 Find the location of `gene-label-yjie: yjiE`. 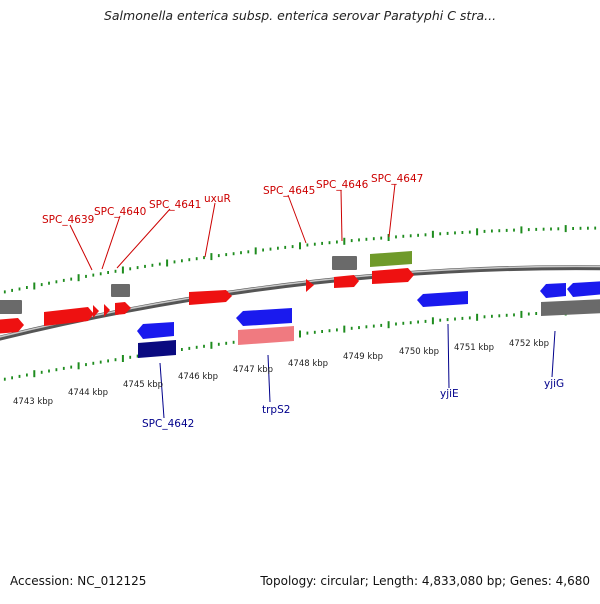

gene-label-yjie: yjiE is located at coordinates (449, 394).